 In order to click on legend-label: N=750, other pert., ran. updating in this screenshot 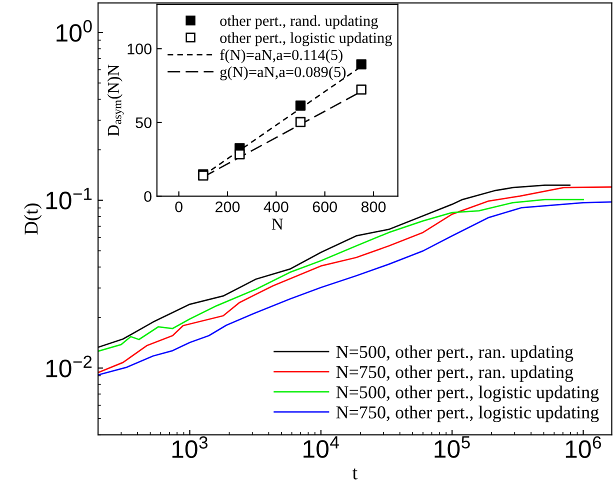, I will do `click(455, 373)`.